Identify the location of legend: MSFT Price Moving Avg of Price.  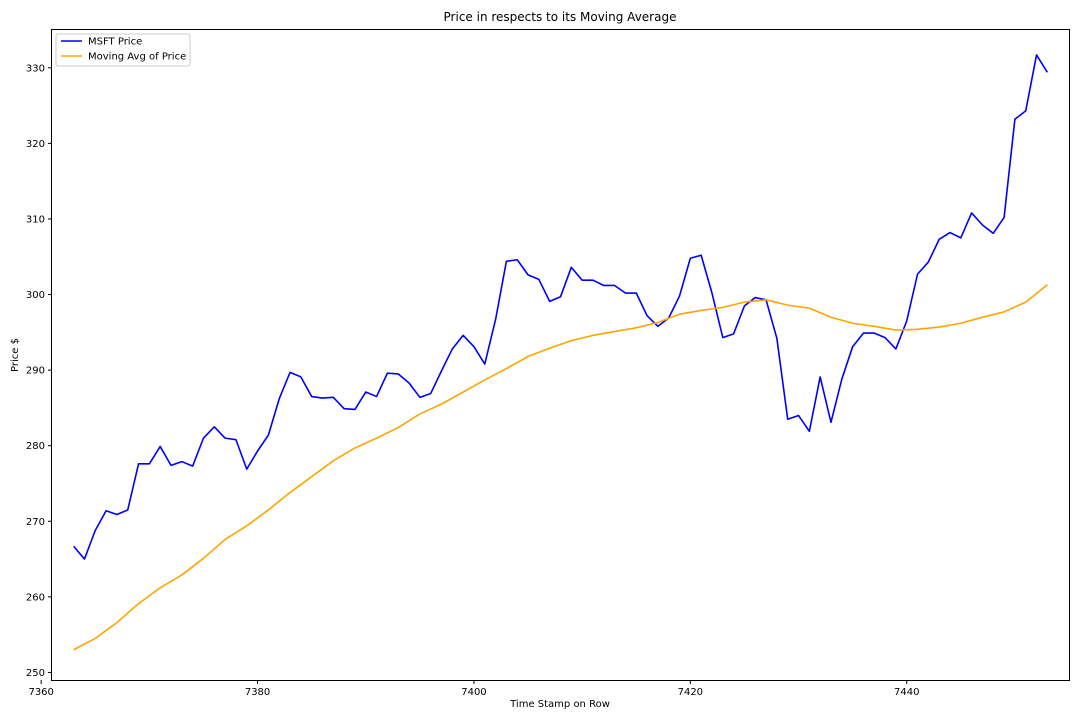
(123, 50).